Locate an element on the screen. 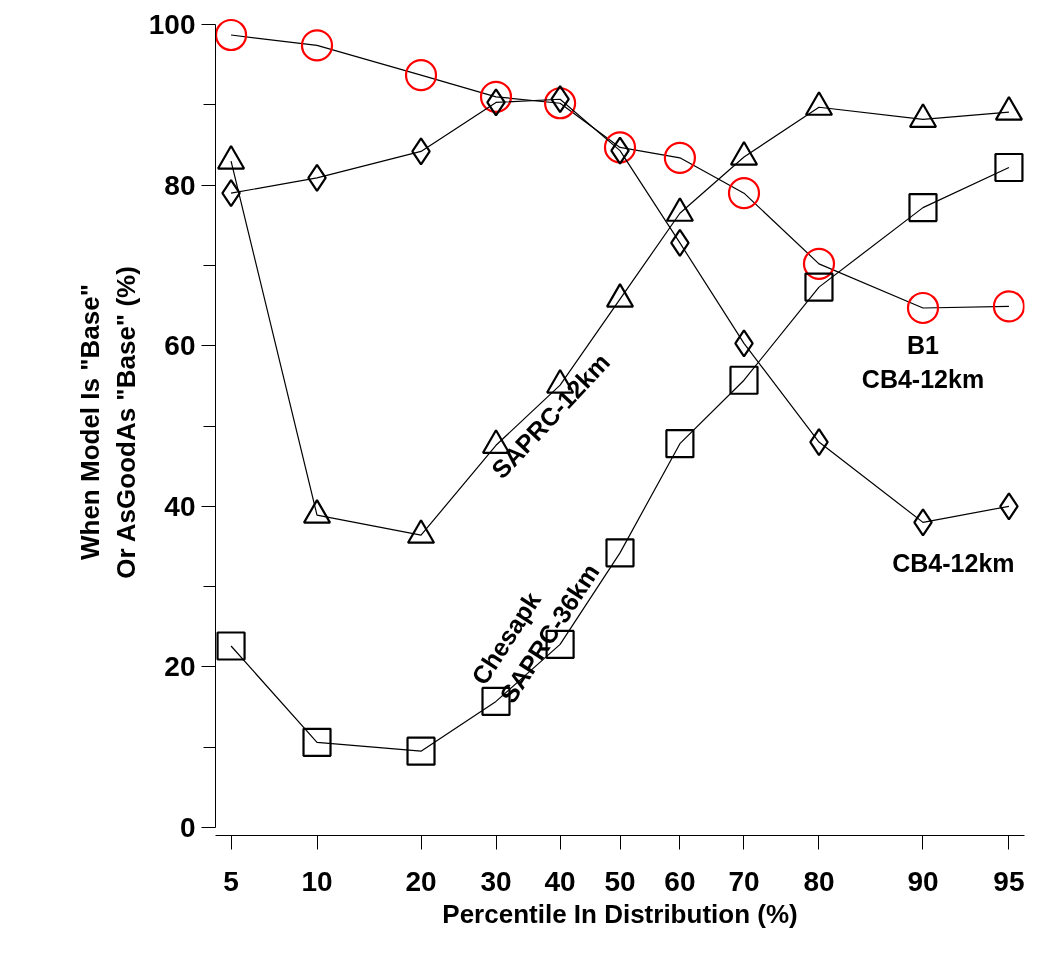  x-tick-label: 70 is located at coordinates (744, 881).